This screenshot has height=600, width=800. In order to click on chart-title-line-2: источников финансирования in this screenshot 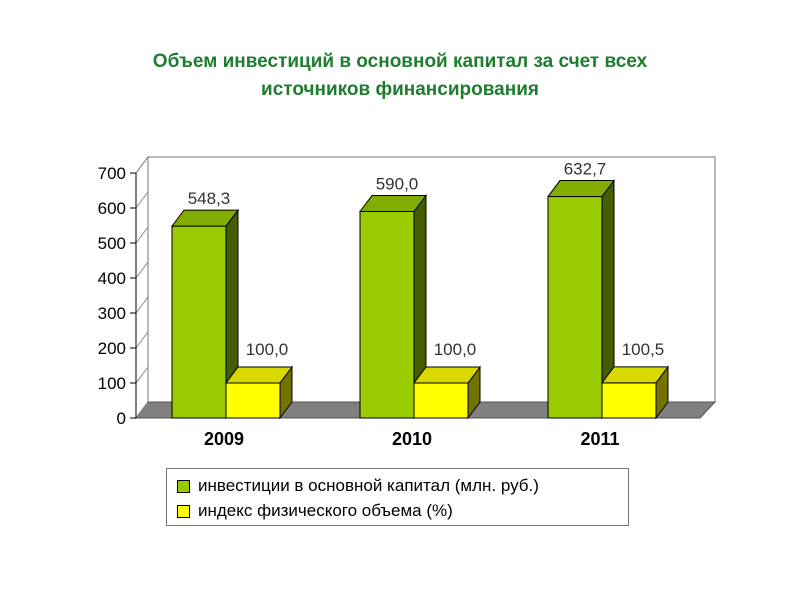, I will do `click(400, 89)`.